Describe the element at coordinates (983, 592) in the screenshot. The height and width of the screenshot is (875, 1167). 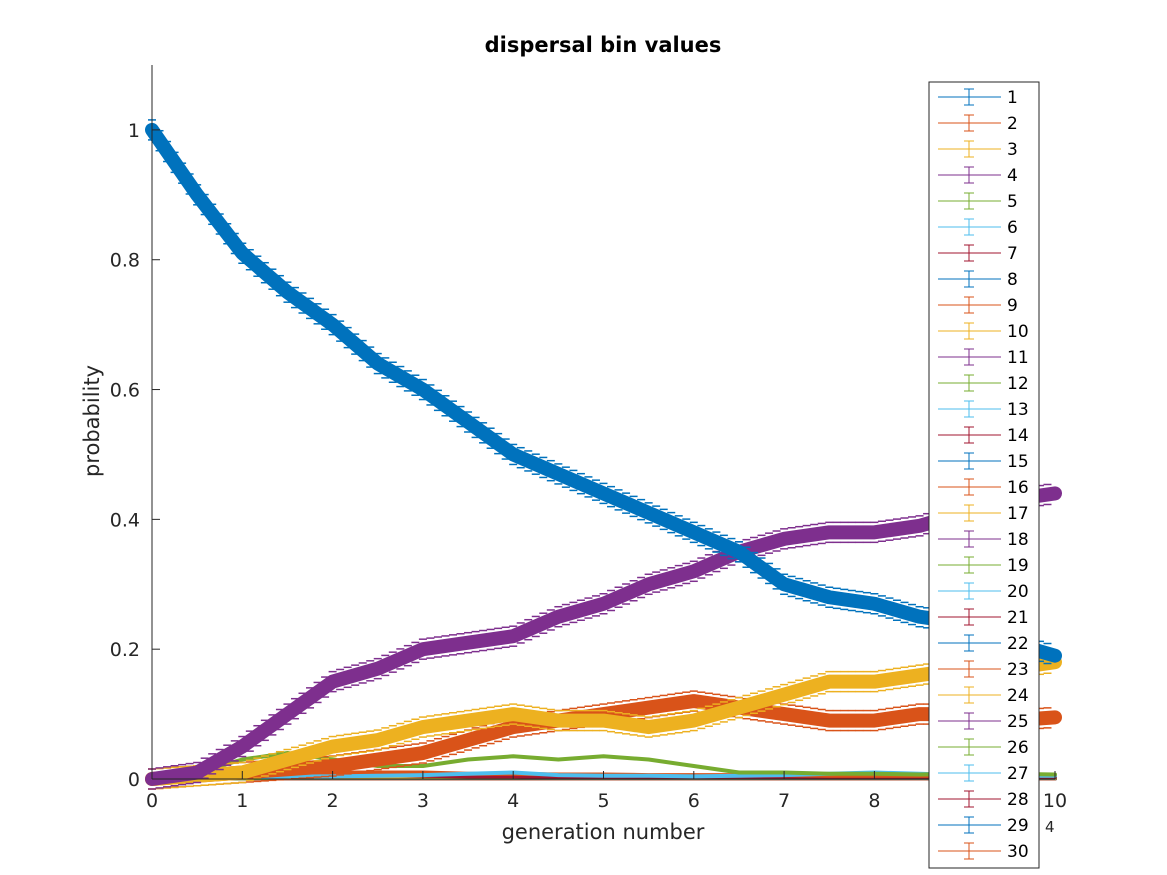
I see `legend-item-20: 20` at that location.